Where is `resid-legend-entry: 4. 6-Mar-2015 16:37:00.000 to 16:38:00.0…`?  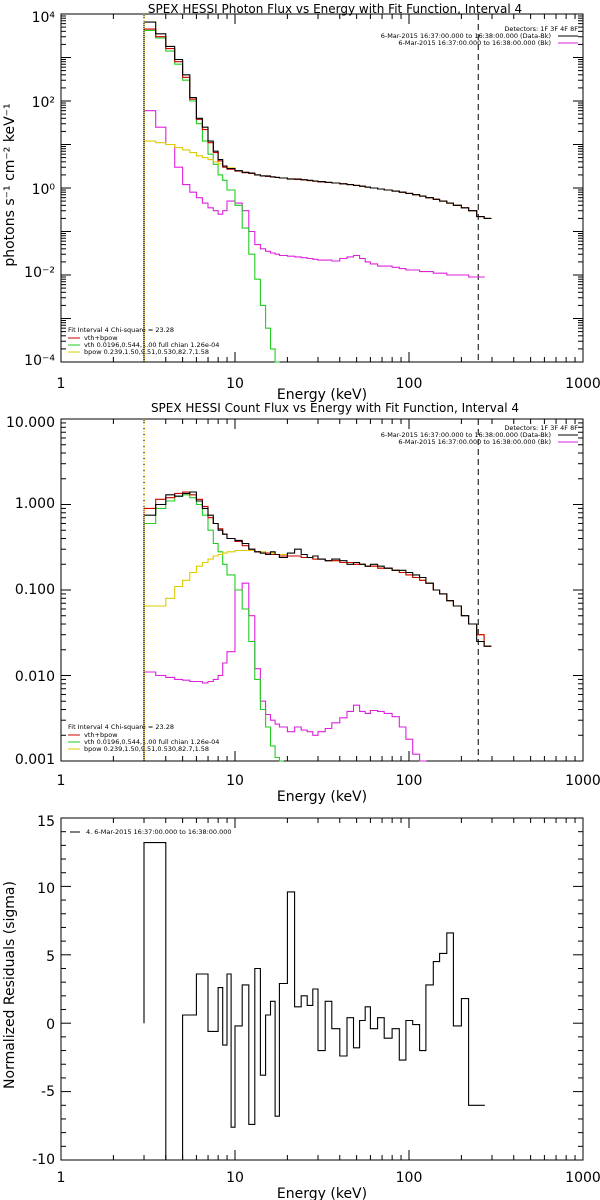
resid-legend-entry: 4. 6-Mar-2015 16:37:00.000 to 16:38:00.0… is located at coordinates (159, 832).